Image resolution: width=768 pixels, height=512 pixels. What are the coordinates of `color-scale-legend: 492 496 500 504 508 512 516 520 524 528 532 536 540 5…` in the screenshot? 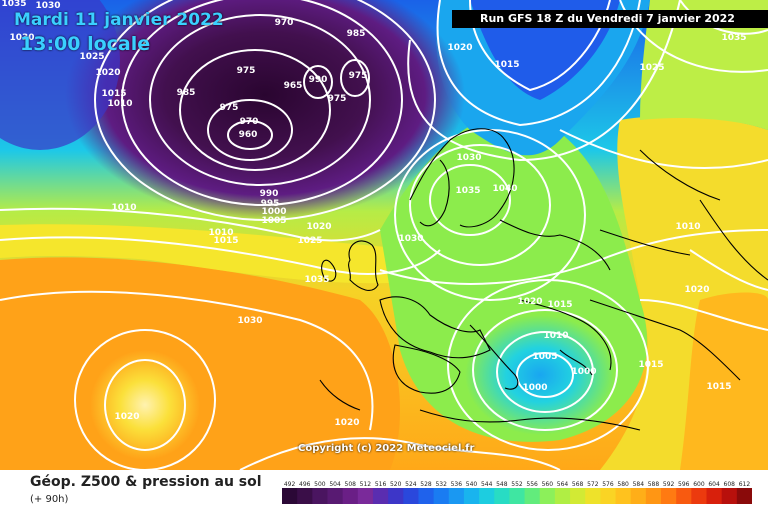 It's located at (517, 492).